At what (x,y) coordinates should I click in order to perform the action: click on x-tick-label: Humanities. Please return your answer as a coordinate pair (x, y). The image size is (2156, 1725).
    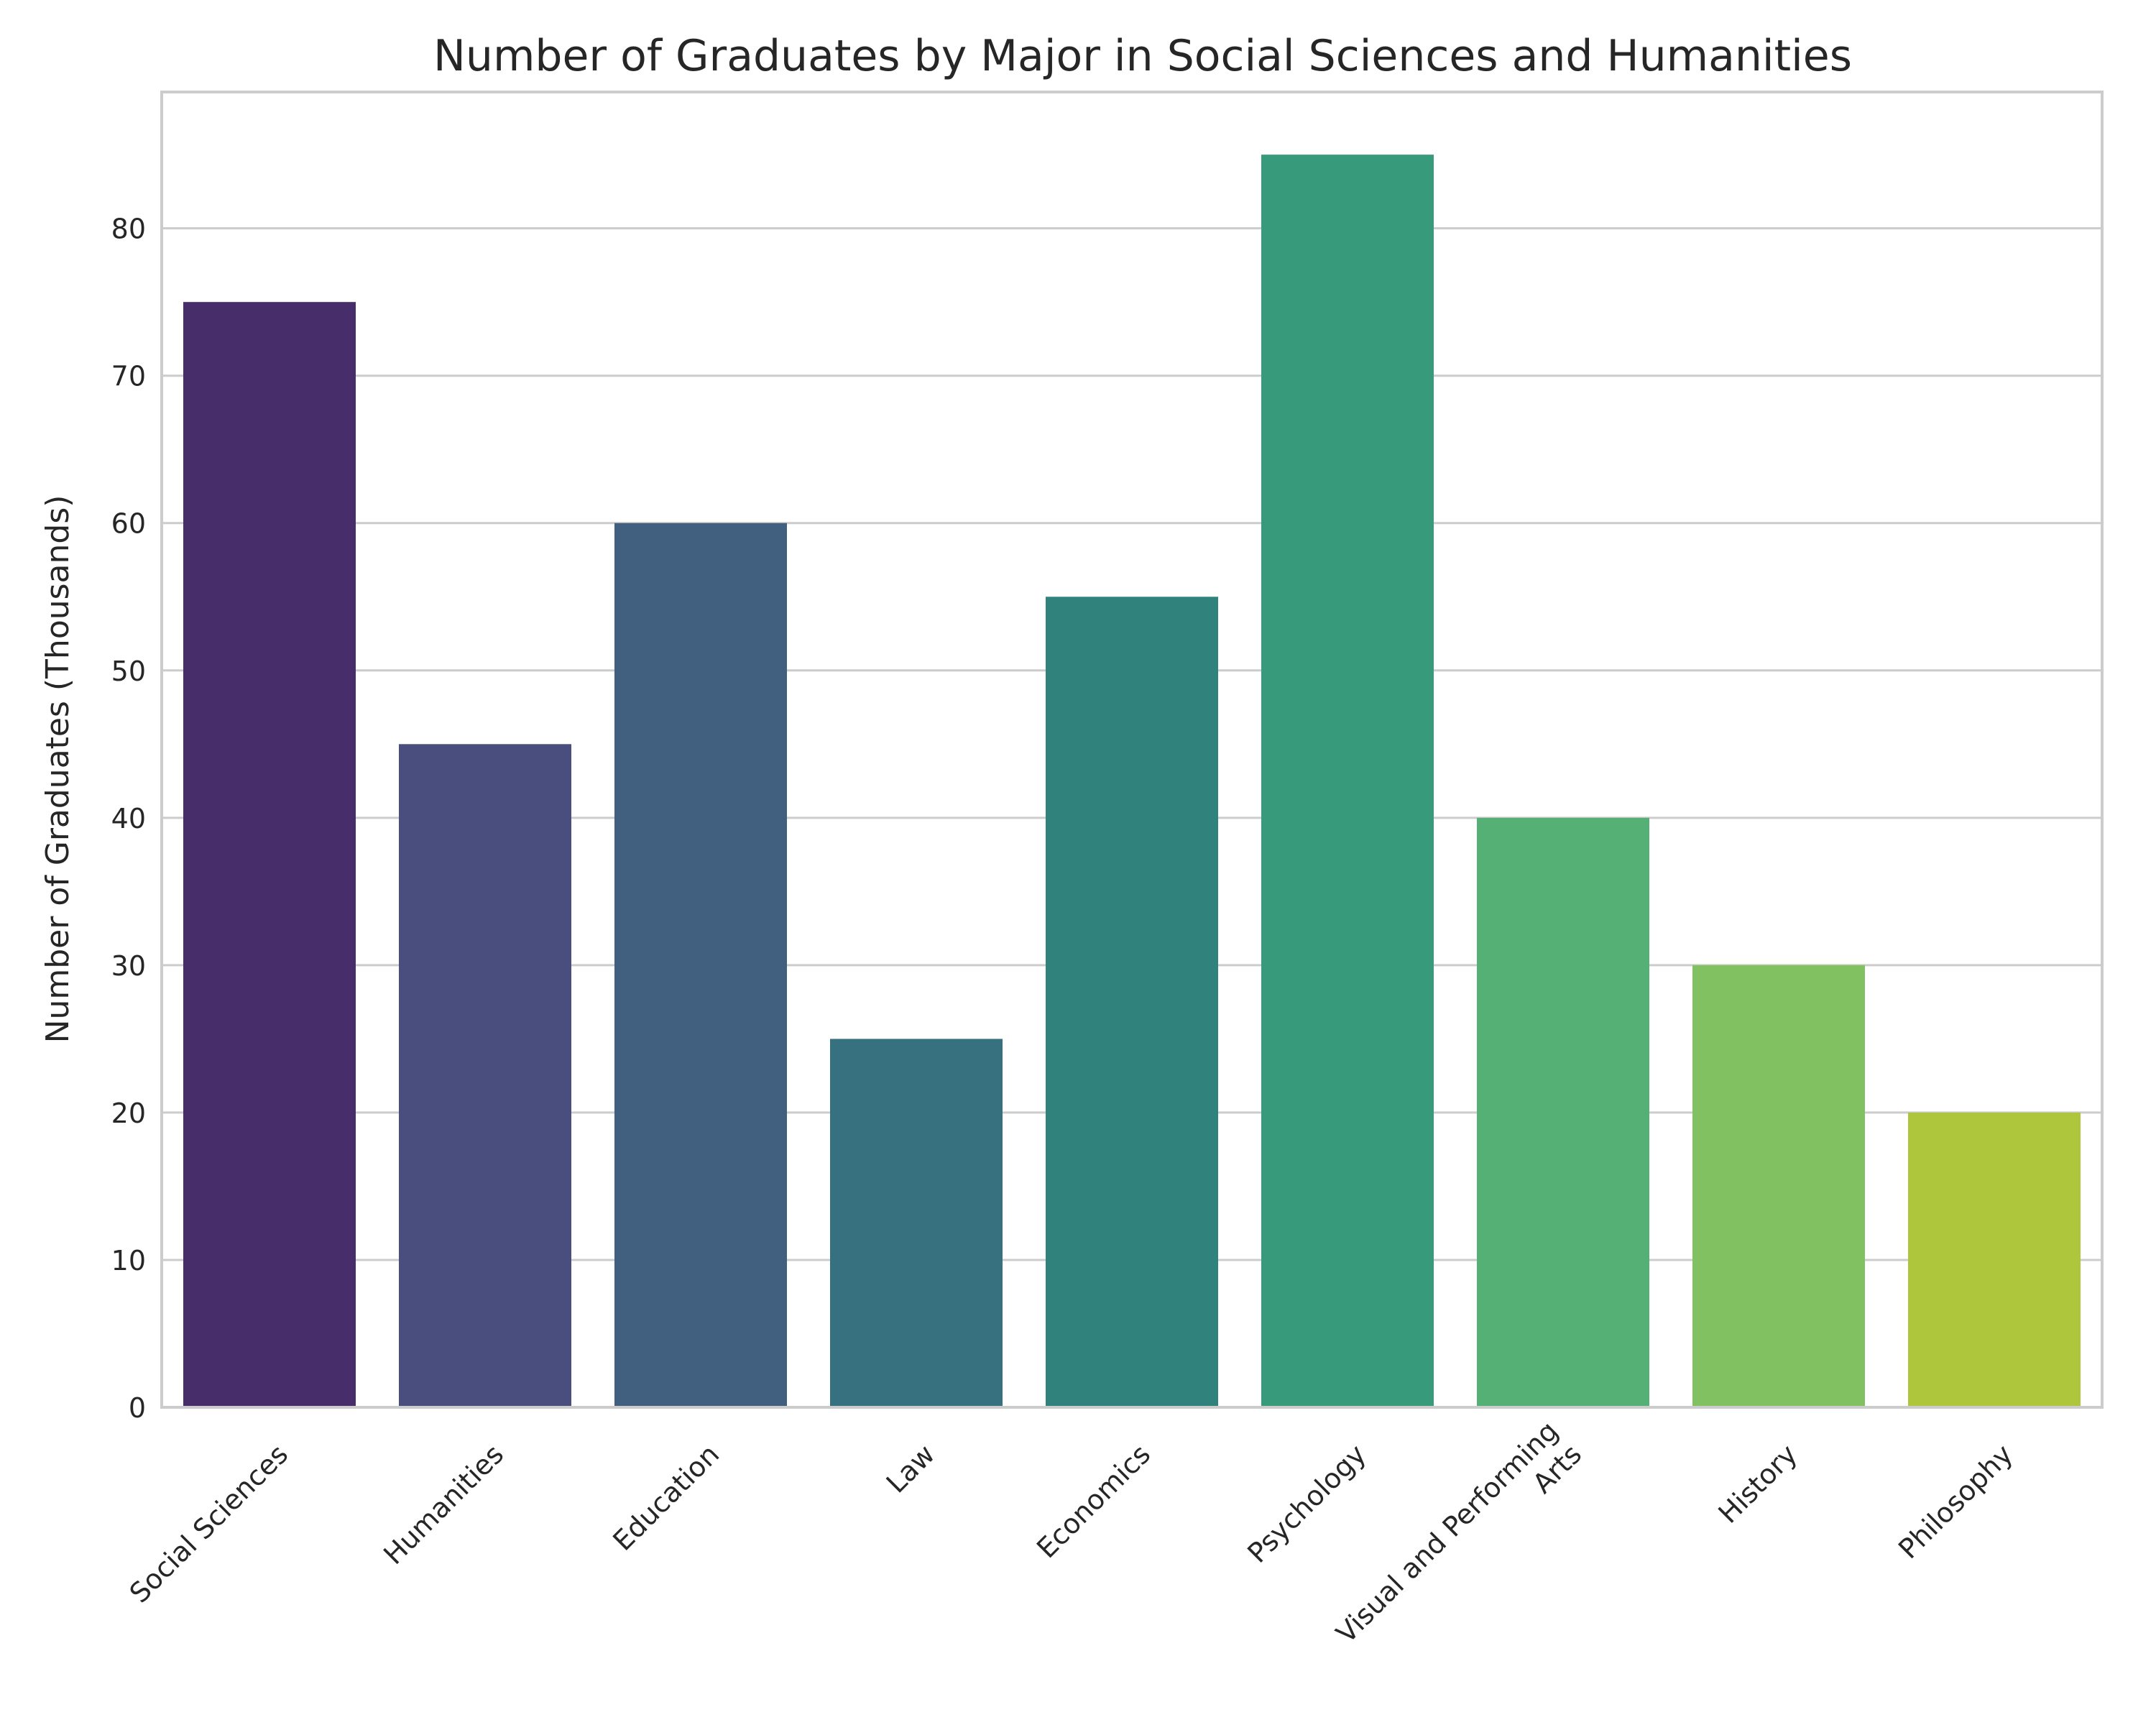
    Looking at the image, I should click on (444, 1504).